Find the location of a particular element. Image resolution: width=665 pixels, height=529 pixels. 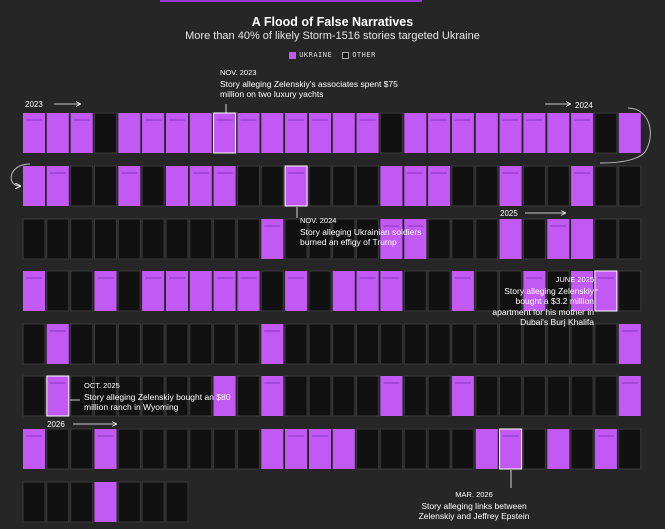

year-label-2026: 2026 is located at coordinates (56, 424).